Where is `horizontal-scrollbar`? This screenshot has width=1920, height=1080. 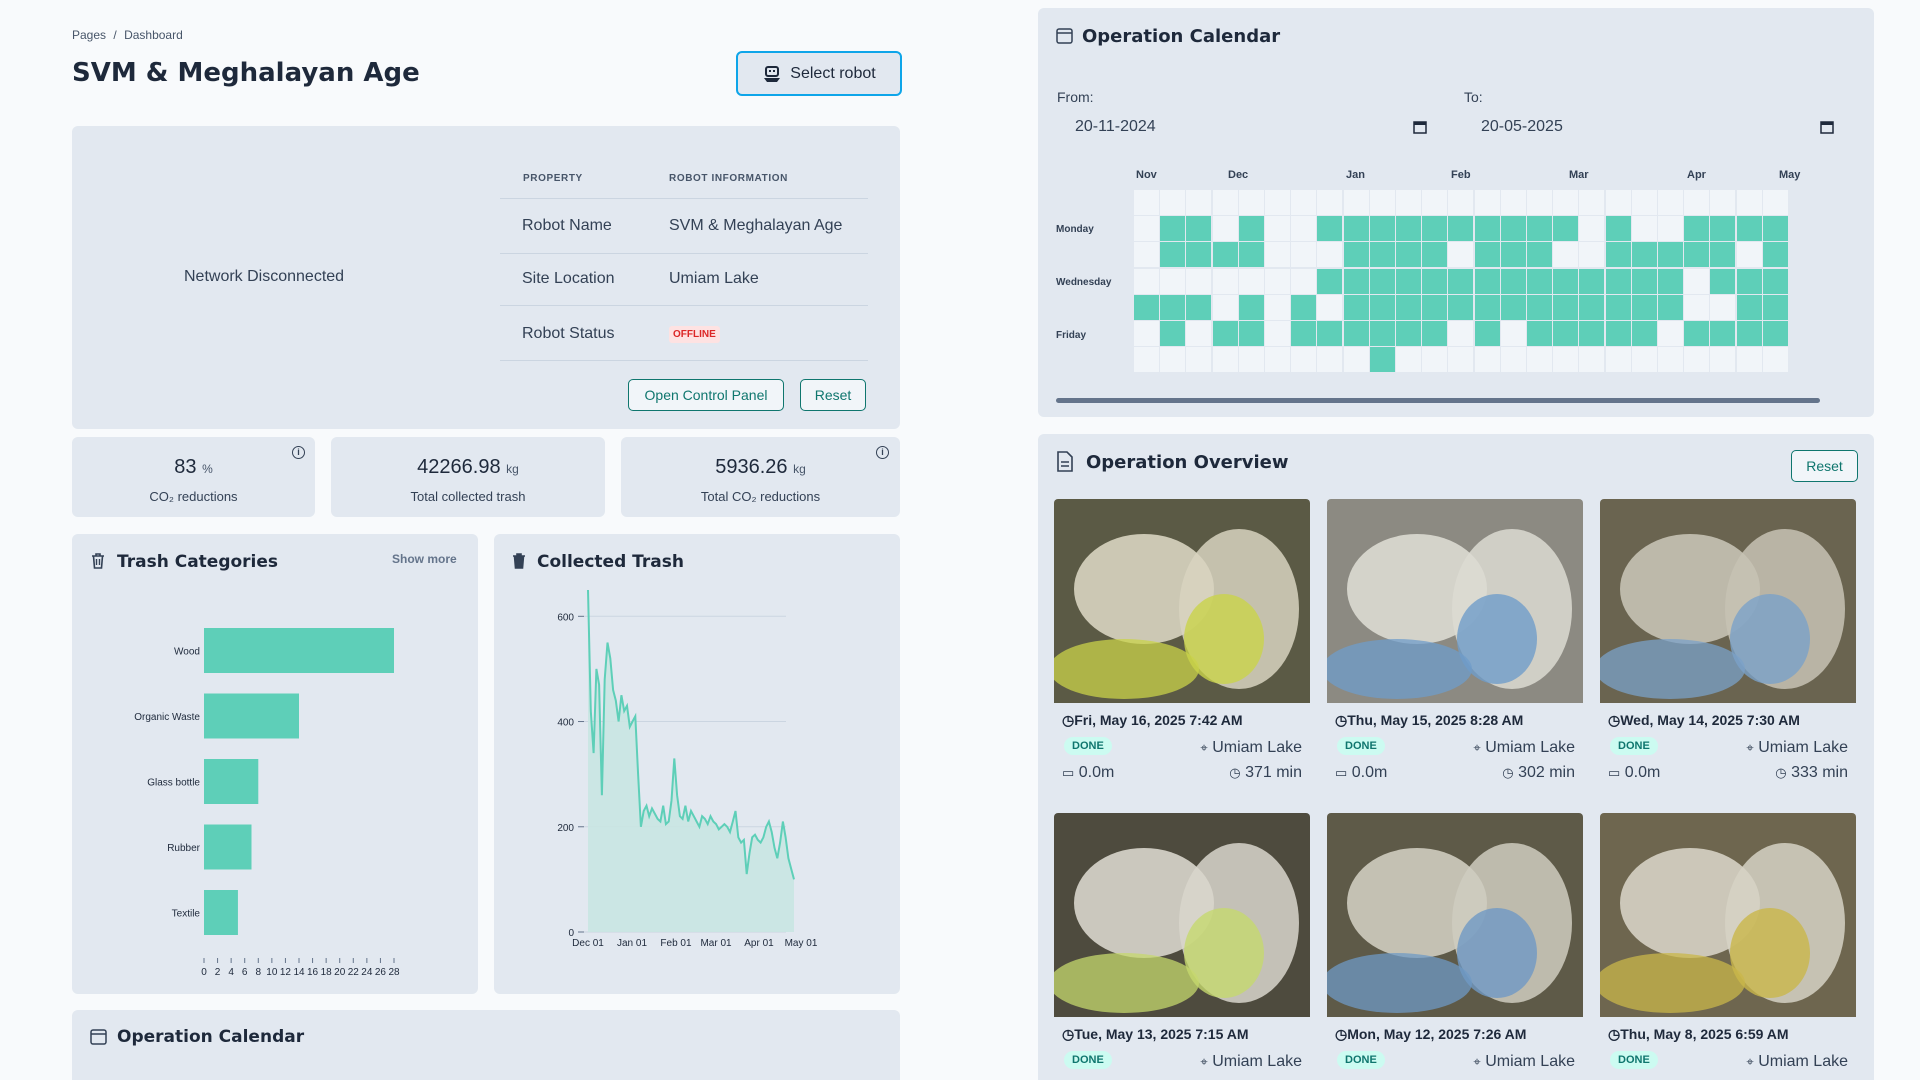 horizontal-scrollbar is located at coordinates (1438, 400).